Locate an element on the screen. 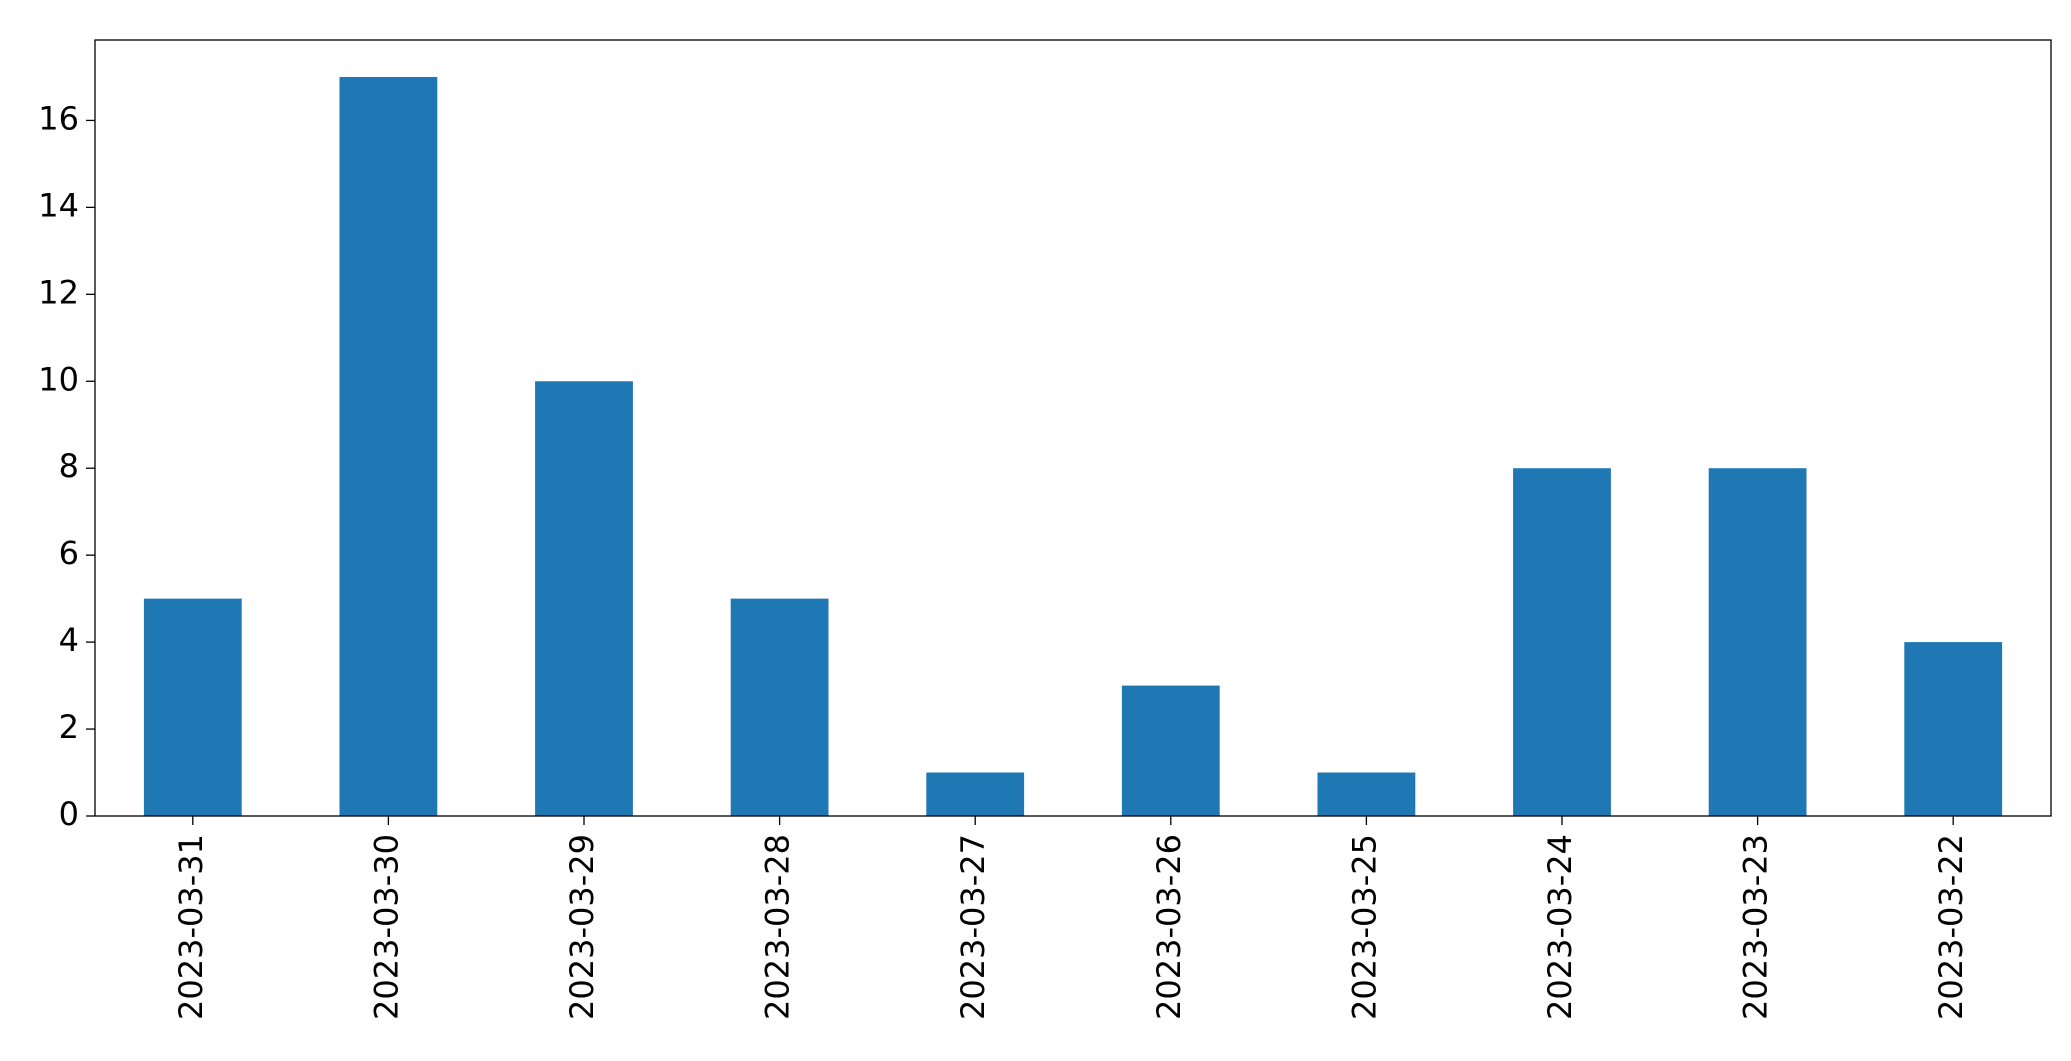 This screenshot has height=1061, width=2071. x-tick-label: 2023-03-29 is located at coordinates (582, 927).